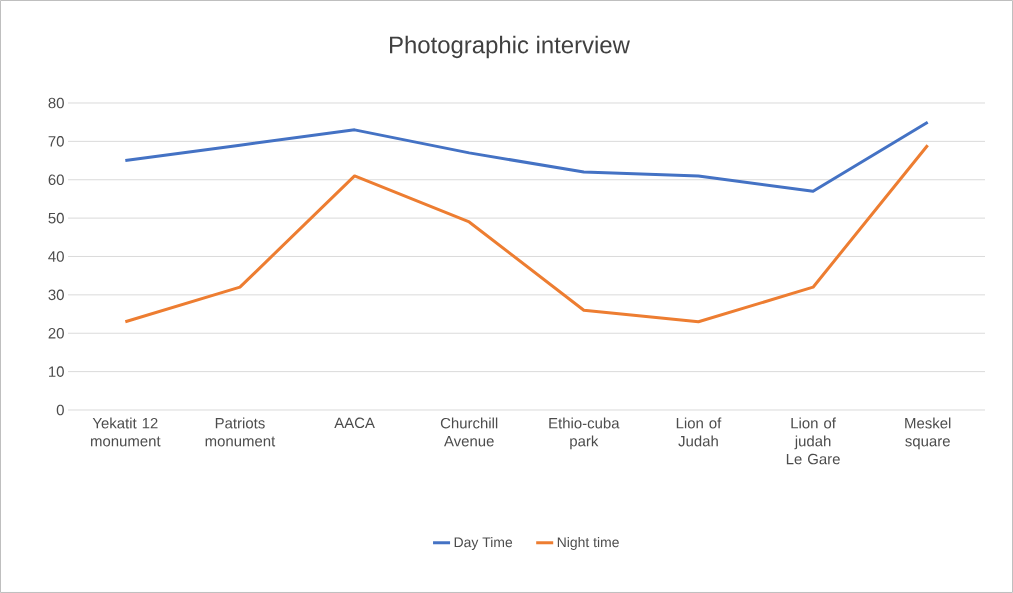  Describe the element at coordinates (510, 47) in the screenshot. I see `chart-title: Photographic interview` at that location.